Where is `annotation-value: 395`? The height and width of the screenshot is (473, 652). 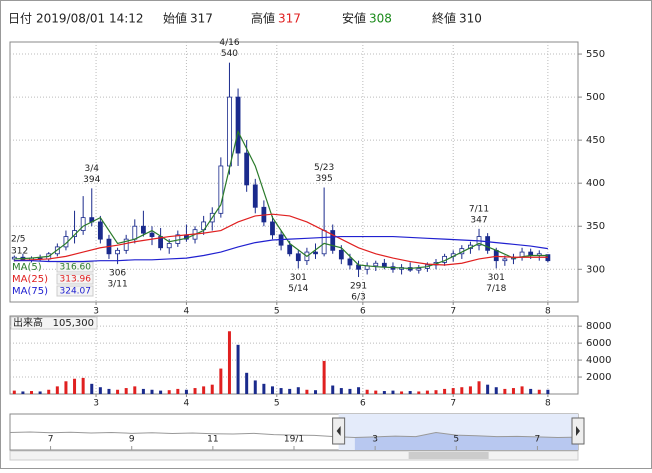 annotation-value: 395 is located at coordinates (324, 179).